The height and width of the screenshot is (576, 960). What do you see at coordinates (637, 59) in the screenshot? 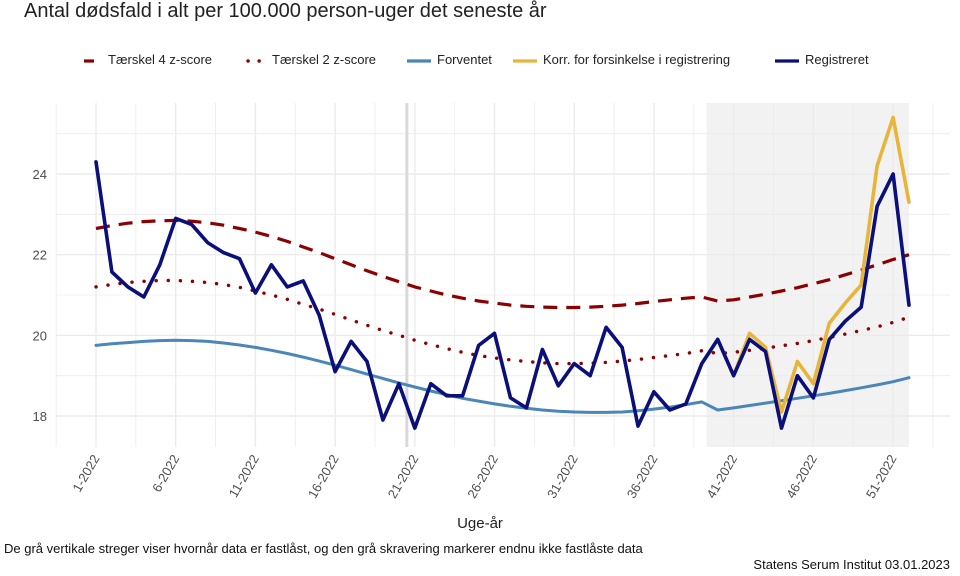
I see `legend-label: Korr. for forsinkelse i registrering` at bounding box center [637, 59].